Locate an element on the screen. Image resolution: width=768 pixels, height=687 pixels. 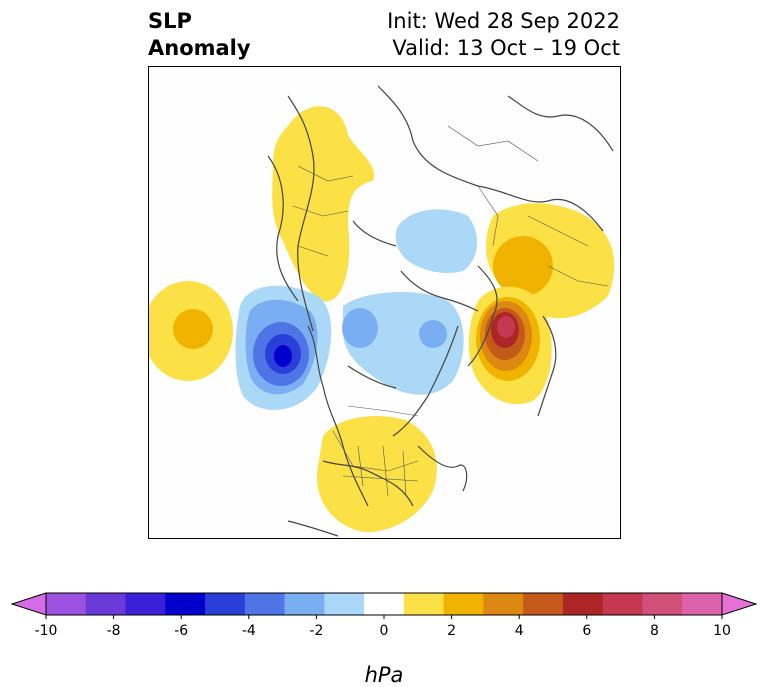
positive-anomaly-west-atlantic-edge is located at coordinates (190, 331).